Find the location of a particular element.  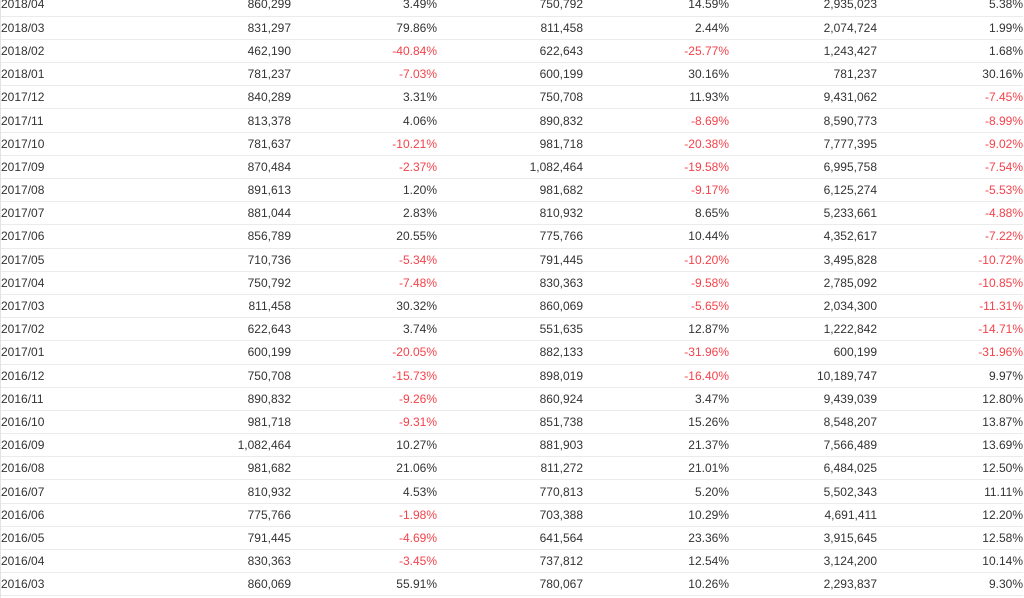

compare-change-pct-cell: -19.58% is located at coordinates (656, 167).